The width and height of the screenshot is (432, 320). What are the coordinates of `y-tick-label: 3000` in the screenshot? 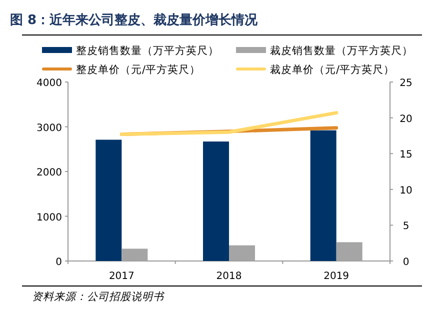 It's located at (49, 128).